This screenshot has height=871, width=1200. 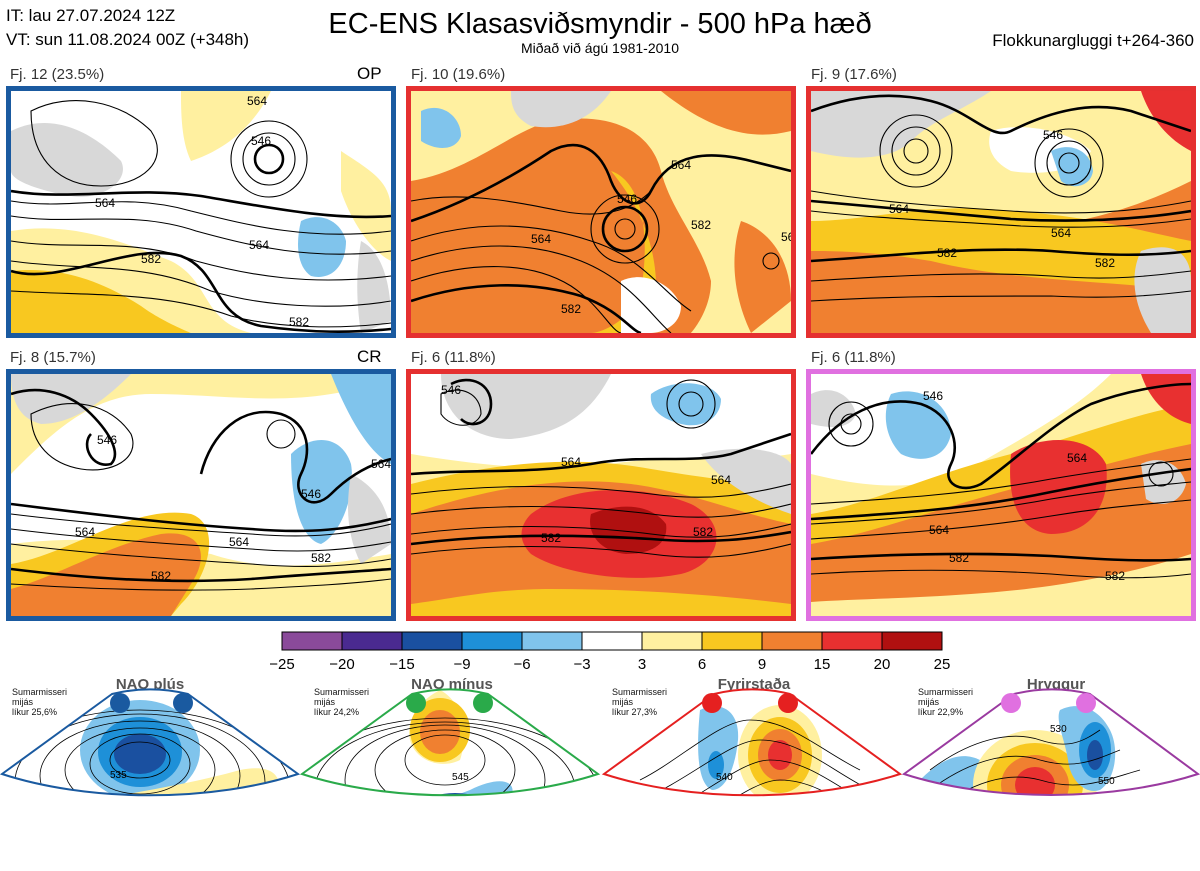 What do you see at coordinates (1106, 781) in the screenshot?
I see `regime-contour-label: 550` at bounding box center [1106, 781].